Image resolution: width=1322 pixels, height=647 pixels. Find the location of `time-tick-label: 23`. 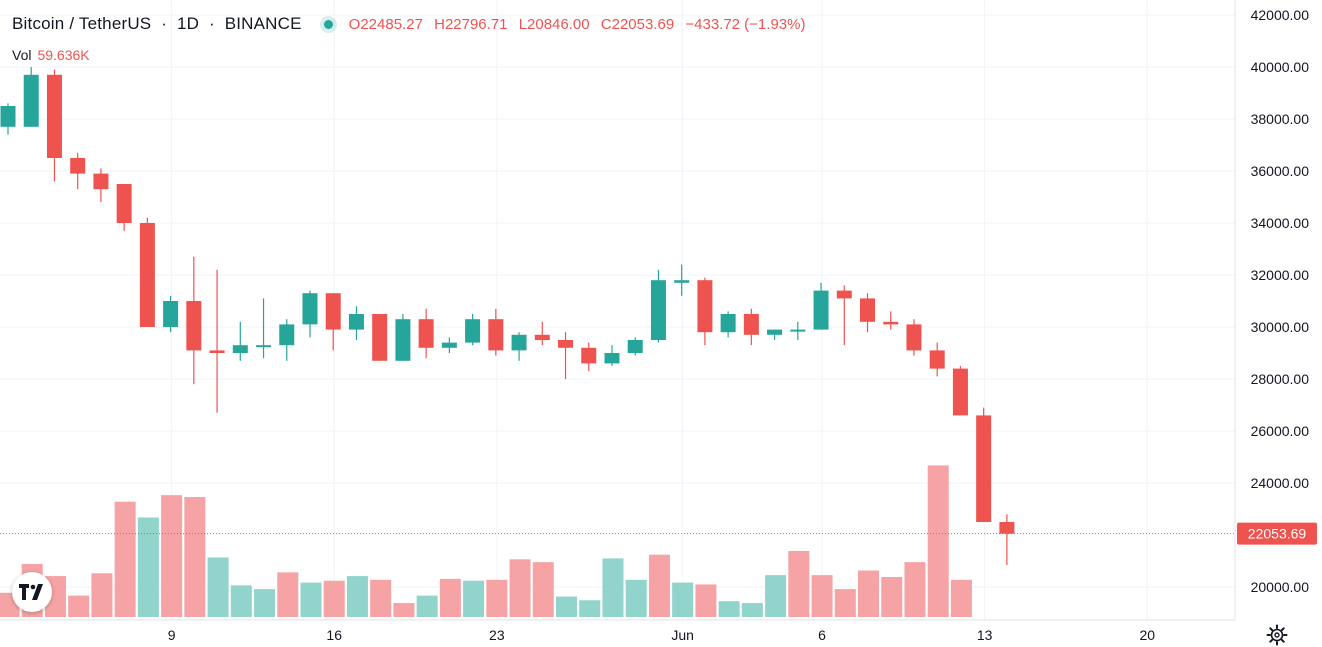

time-tick-label: 23 is located at coordinates (497, 635).